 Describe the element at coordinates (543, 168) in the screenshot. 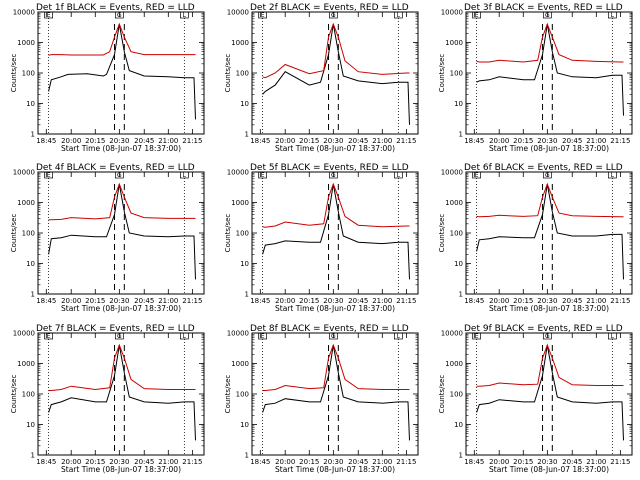

I see `panel-title: Det 6f BLACK = Events, RED = LLD` at that location.